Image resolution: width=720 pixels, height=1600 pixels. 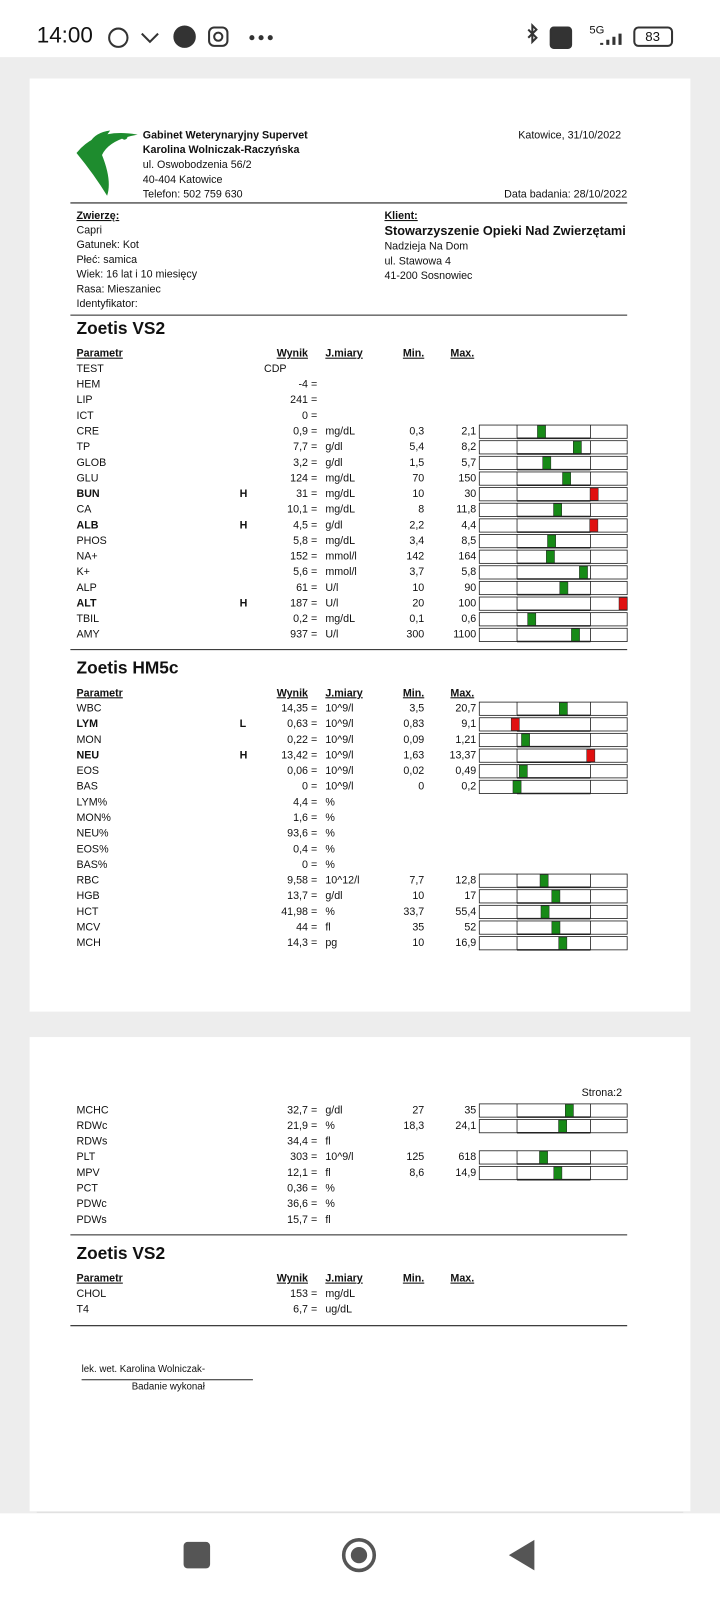 What do you see at coordinates (596, 31) in the screenshot?
I see `network: 5G` at bounding box center [596, 31].